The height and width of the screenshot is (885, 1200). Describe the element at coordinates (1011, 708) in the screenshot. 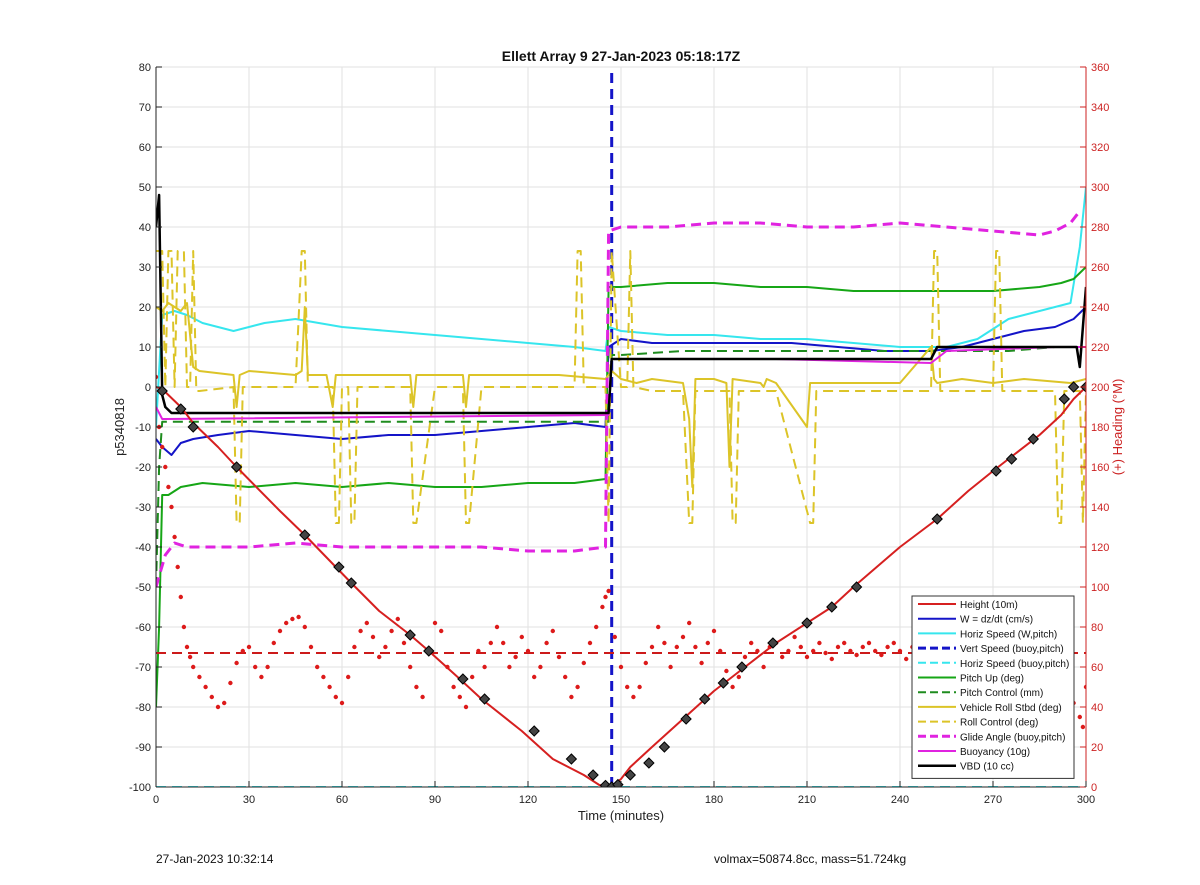

I see `legend-label: Vehicle Roll Stbd (deg)` at that location.